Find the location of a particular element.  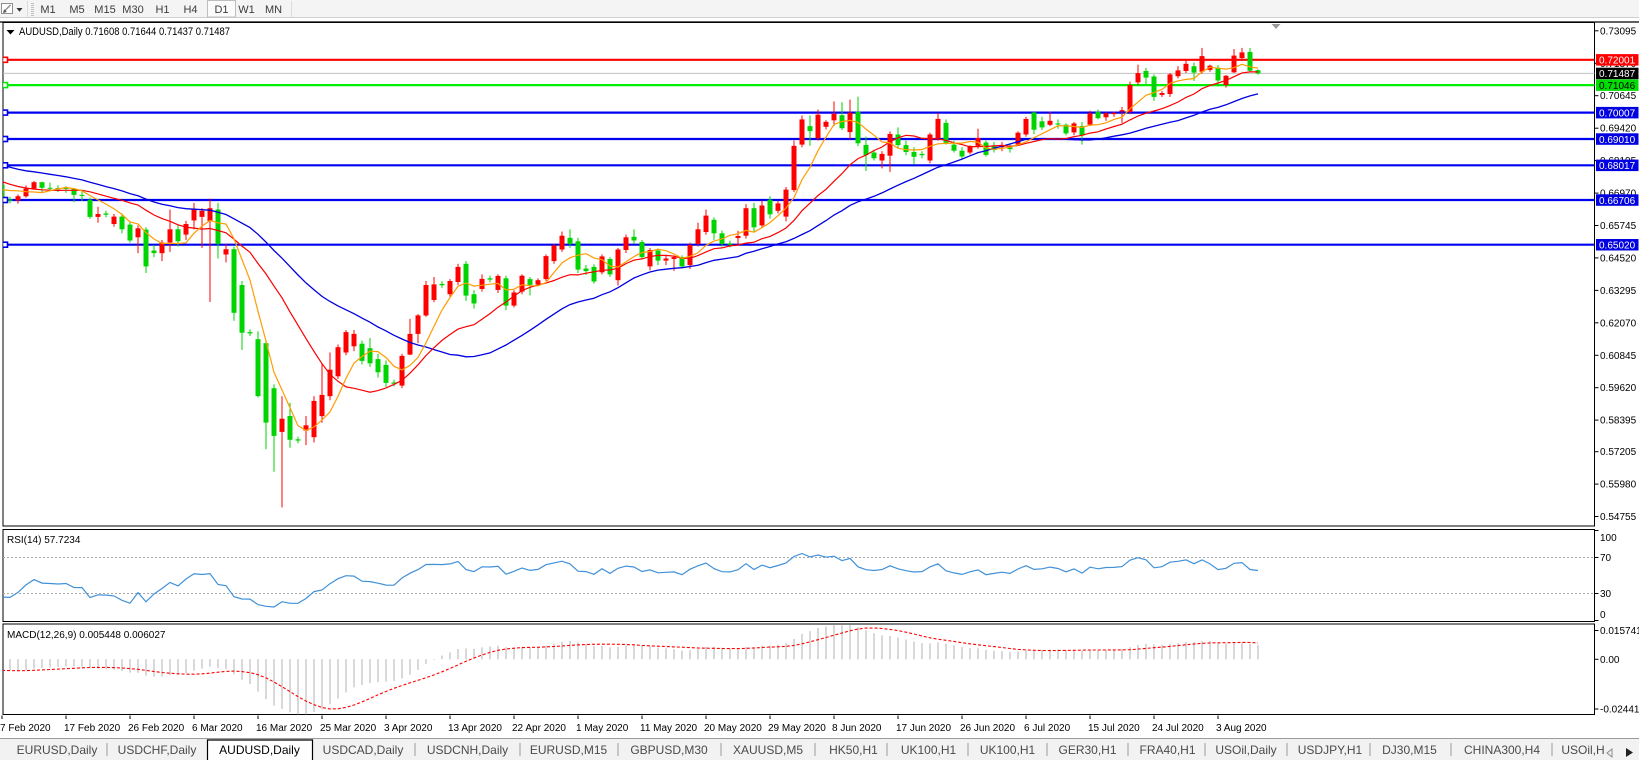

svg-text: 0.60845 is located at coordinates (1618, 356).